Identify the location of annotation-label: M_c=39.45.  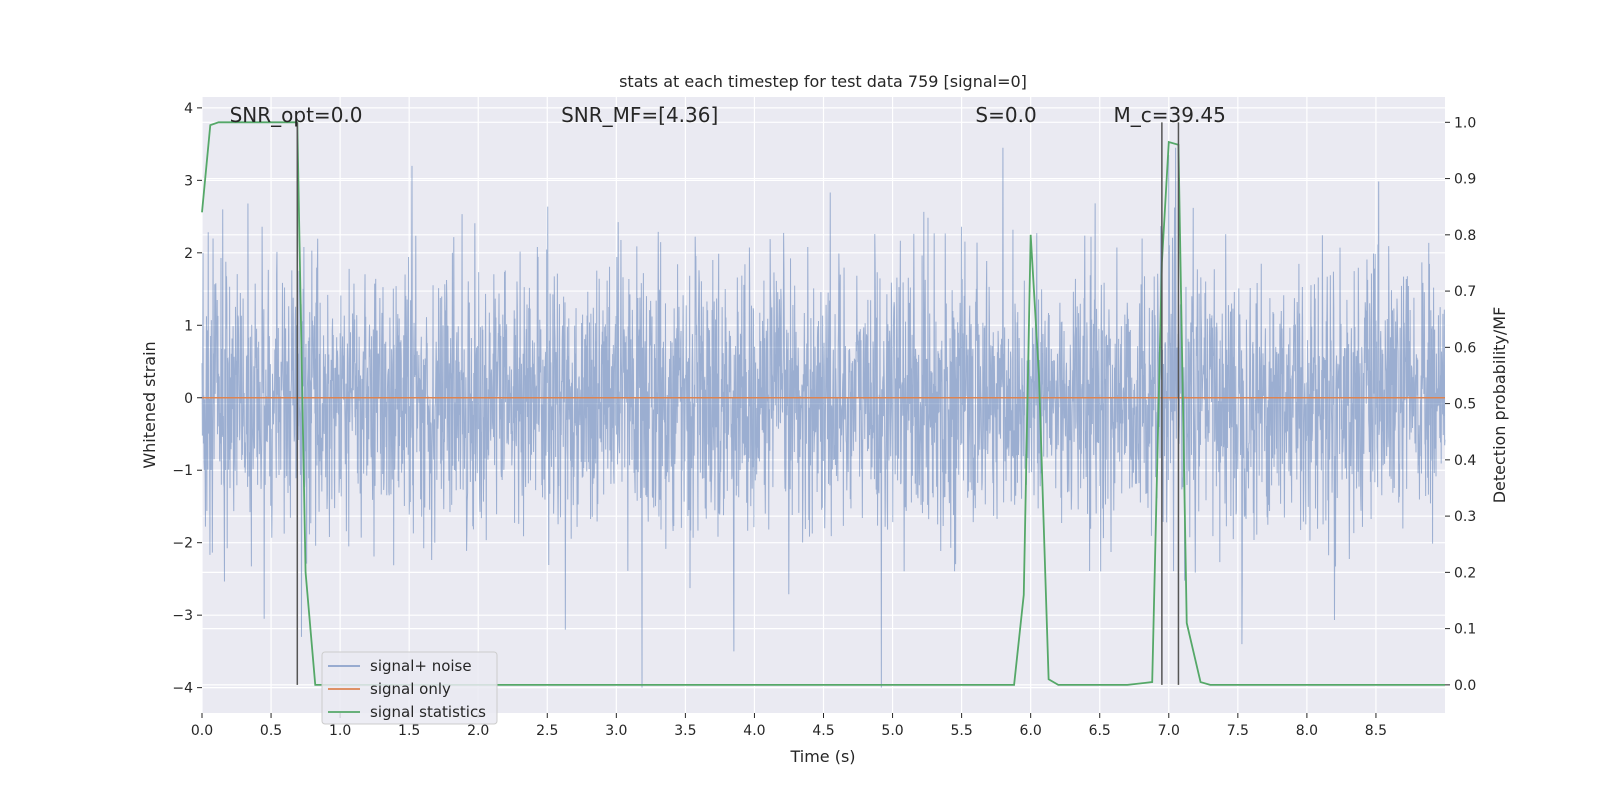
(1170, 115).